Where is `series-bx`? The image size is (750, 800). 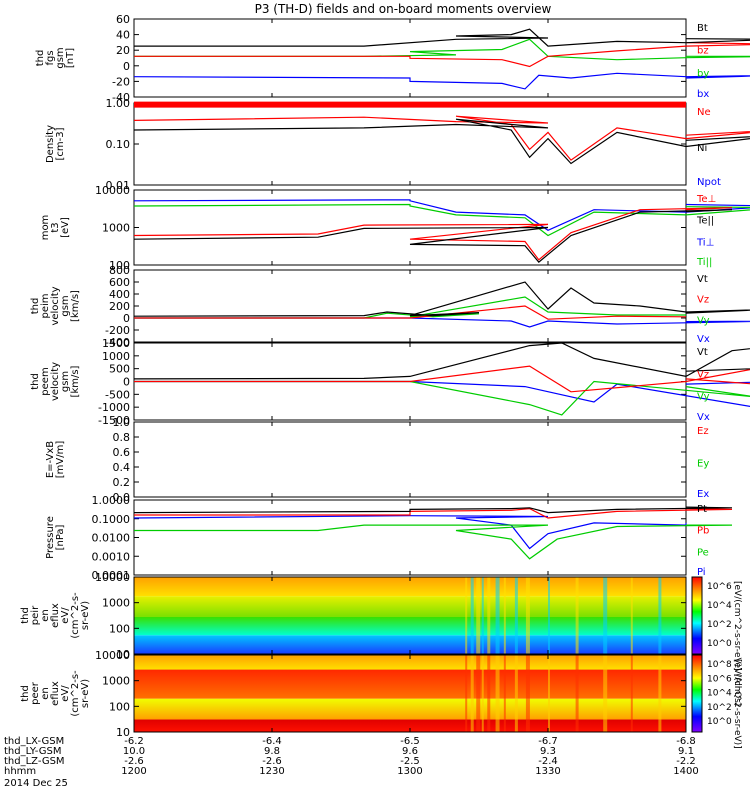 series-bx is located at coordinates (441, 81).